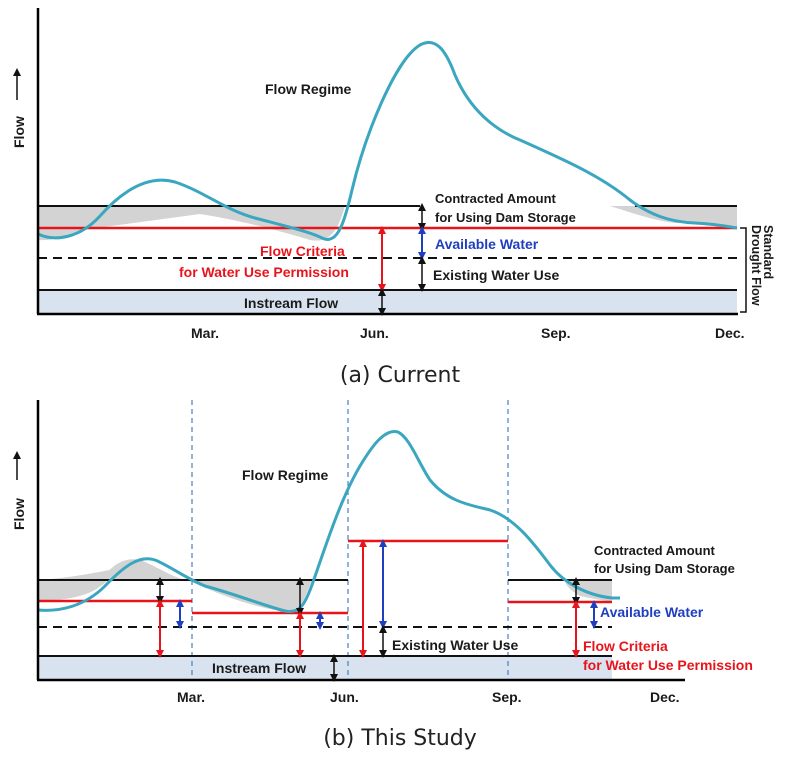 This screenshot has width=800, height=761. What do you see at coordinates (505, 217) in the screenshot?
I see `contracted-label-a-2: for Using Dam Storage` at bounding box center [505, 217].